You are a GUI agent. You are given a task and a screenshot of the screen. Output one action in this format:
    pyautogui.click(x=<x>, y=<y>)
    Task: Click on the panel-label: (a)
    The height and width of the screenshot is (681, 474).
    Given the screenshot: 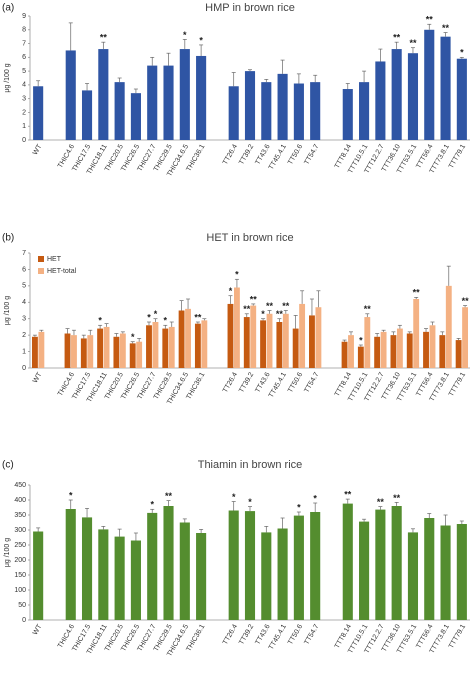 What is the action you would take?
    pyautogui.click(x=8, y=8)
    